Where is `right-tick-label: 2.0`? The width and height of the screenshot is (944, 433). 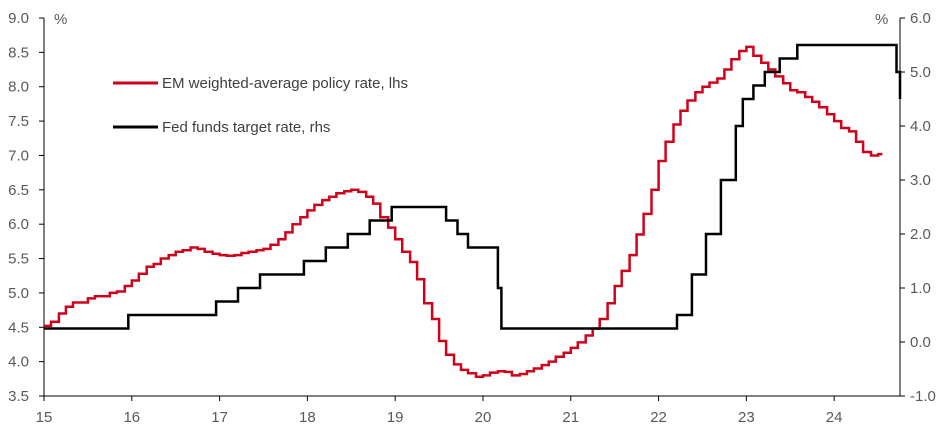
right-tick-label: 2.0 is located at coordinates (920, 234).